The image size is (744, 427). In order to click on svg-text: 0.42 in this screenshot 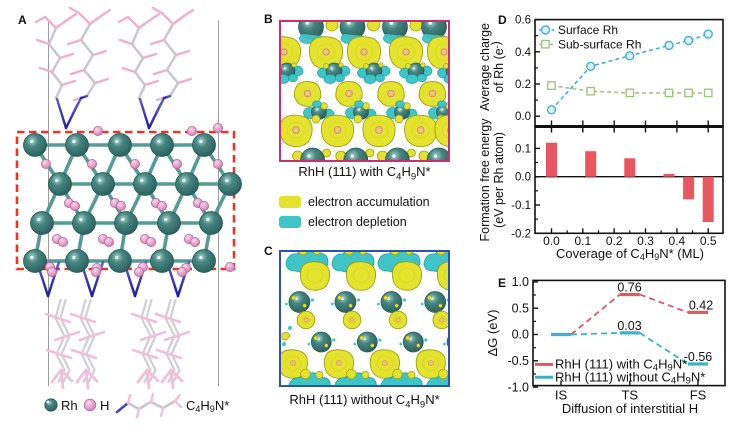, I will do `click(701, 305)`.